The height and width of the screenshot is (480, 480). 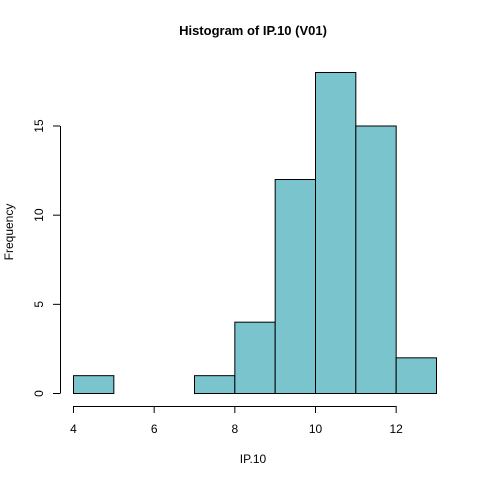 What do you see at coordinates (316, 429) in the screenshot?
I see `x-tick-label-10: 10` at bounding box center [316, 429].